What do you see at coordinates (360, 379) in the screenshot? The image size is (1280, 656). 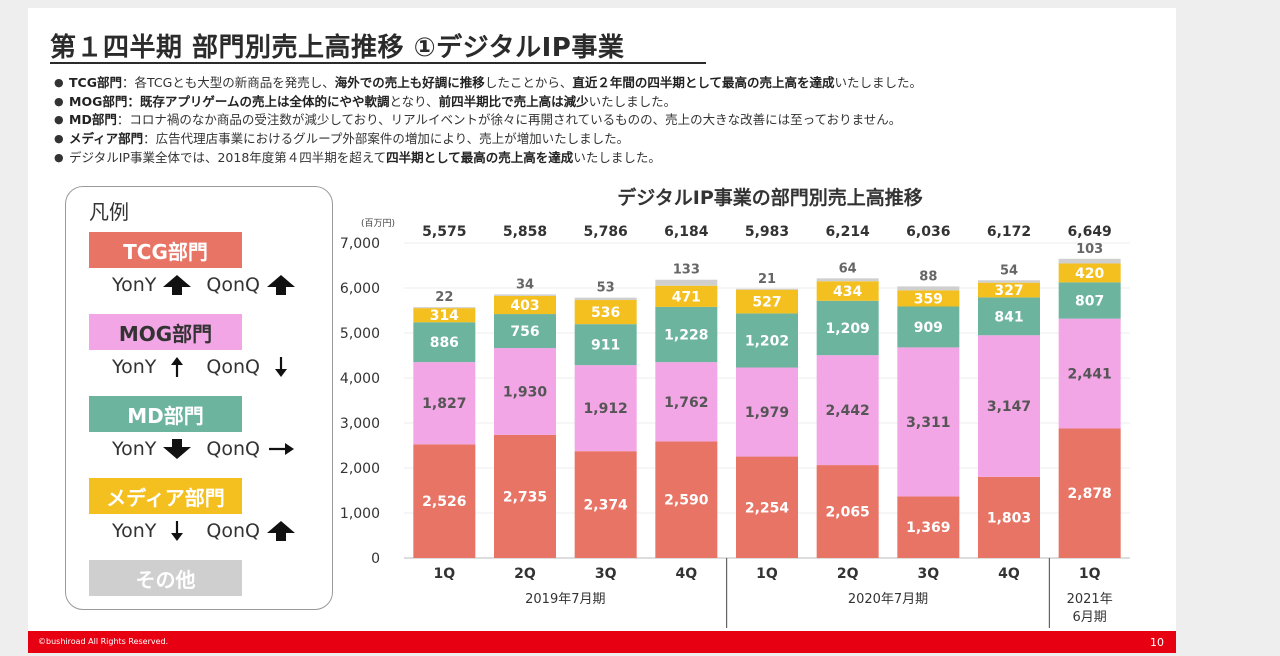 I see `y-tick-label: 4,000` at bounding box center [360, 379].